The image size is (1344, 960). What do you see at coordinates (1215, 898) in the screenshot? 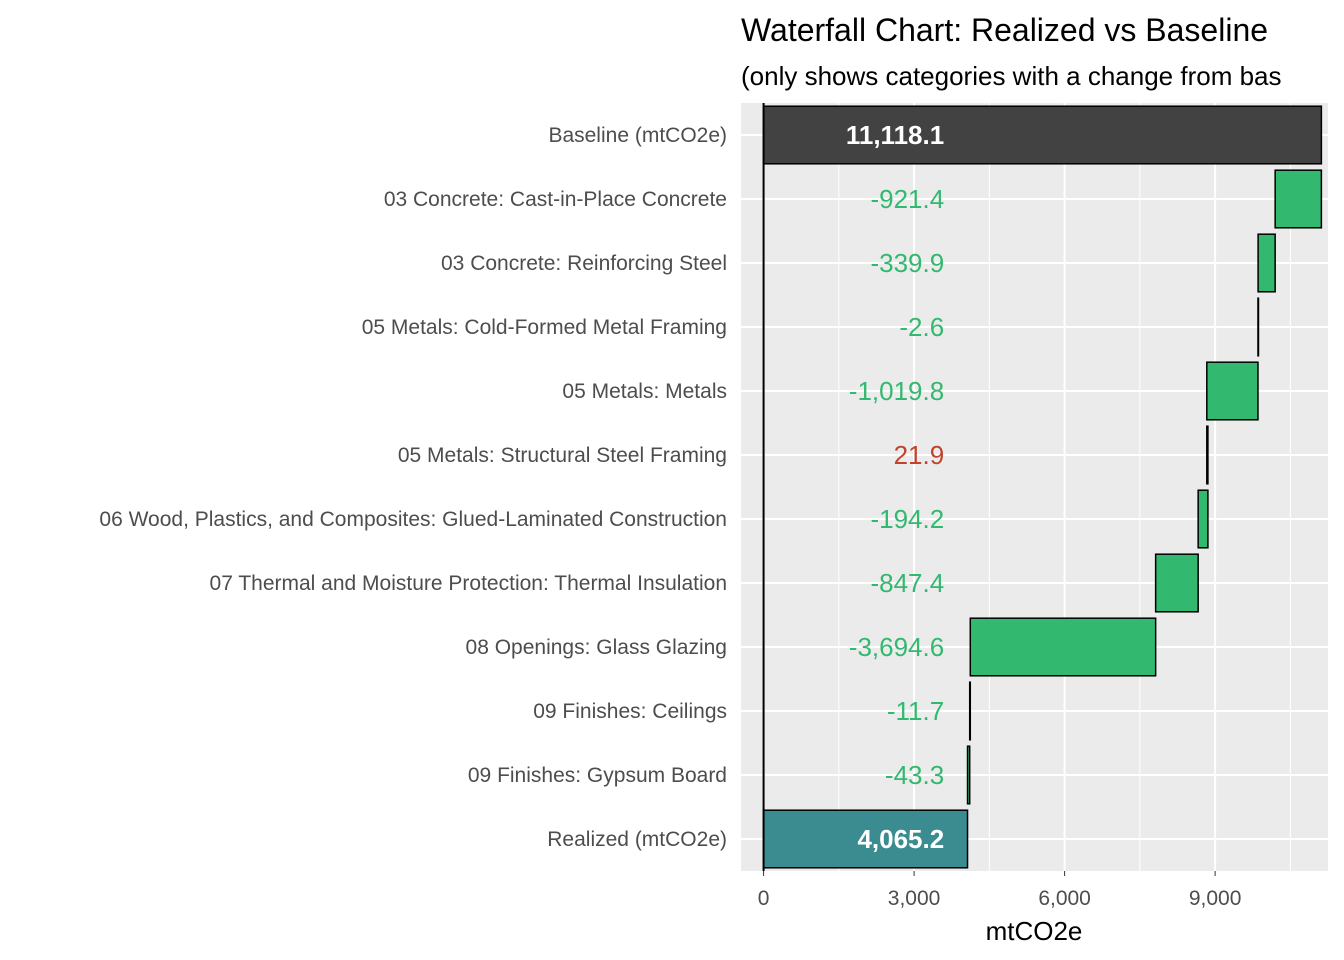
I see `x-tick-label: 9,000` at bounding box center [1215, 898].